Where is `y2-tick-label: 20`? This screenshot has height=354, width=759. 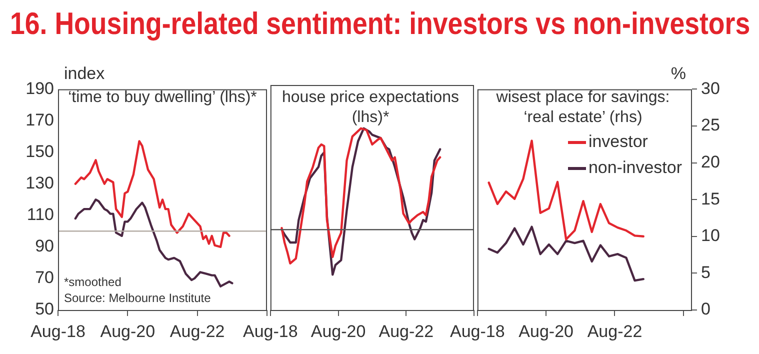 y2-tick-label: 20 is located at coordinates (710, 162).